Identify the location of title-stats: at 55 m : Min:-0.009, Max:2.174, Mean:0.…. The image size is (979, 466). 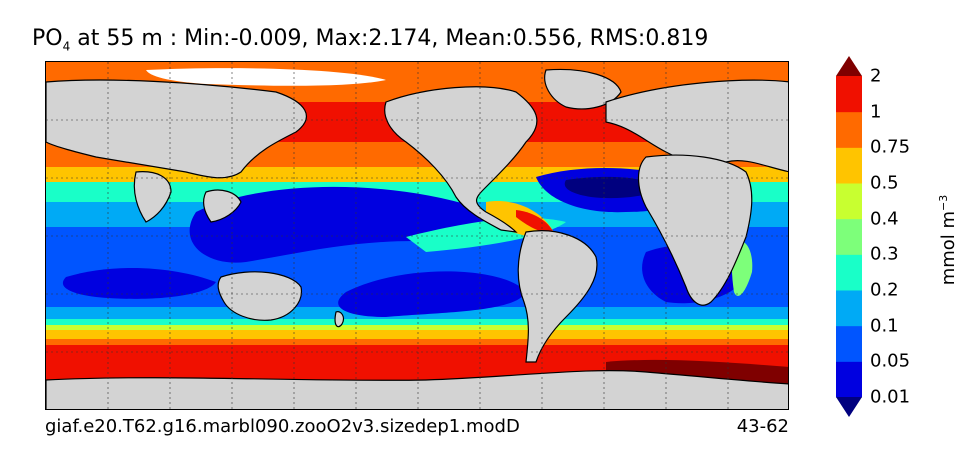
(389, 38).